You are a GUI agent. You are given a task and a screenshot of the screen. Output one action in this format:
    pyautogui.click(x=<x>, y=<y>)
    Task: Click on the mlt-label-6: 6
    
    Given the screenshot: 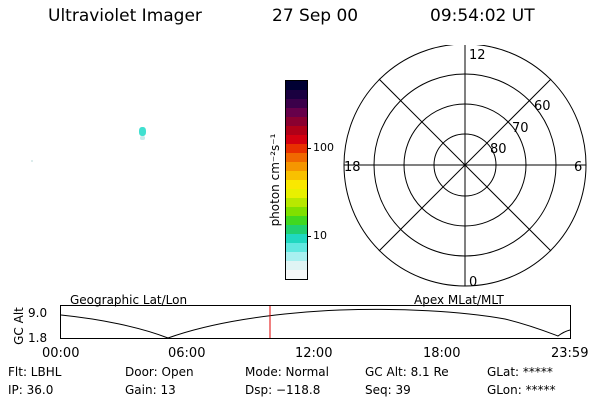 What is the action you would take?
    pyautogui.click(x=578, y=167)
    